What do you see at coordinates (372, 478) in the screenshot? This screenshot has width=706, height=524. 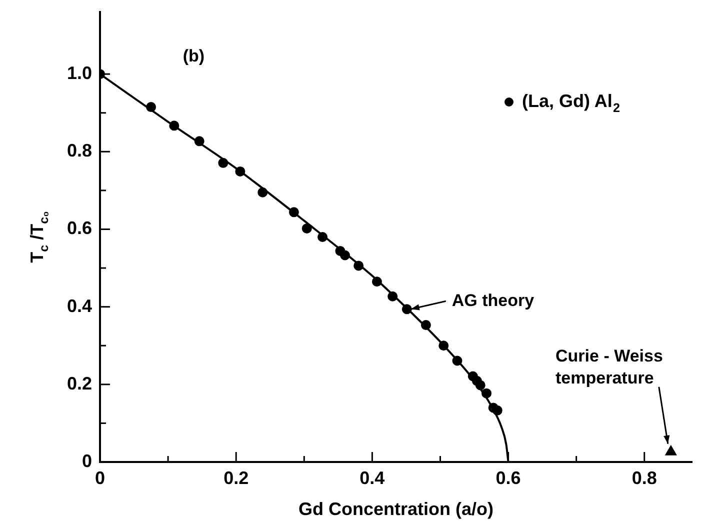 I see `x-tick-label: 0.4` at bounding box center [372, 478].